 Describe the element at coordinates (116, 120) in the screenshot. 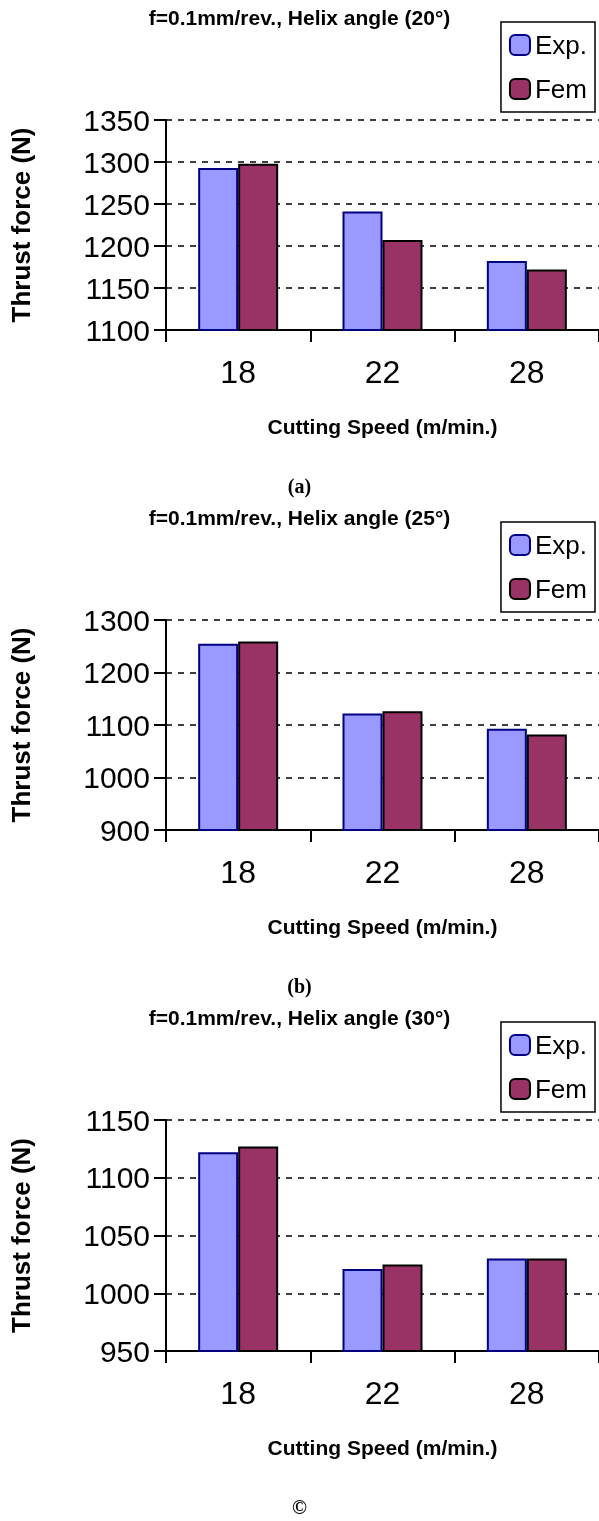

I see `y-tick-label: 1350` at that location.